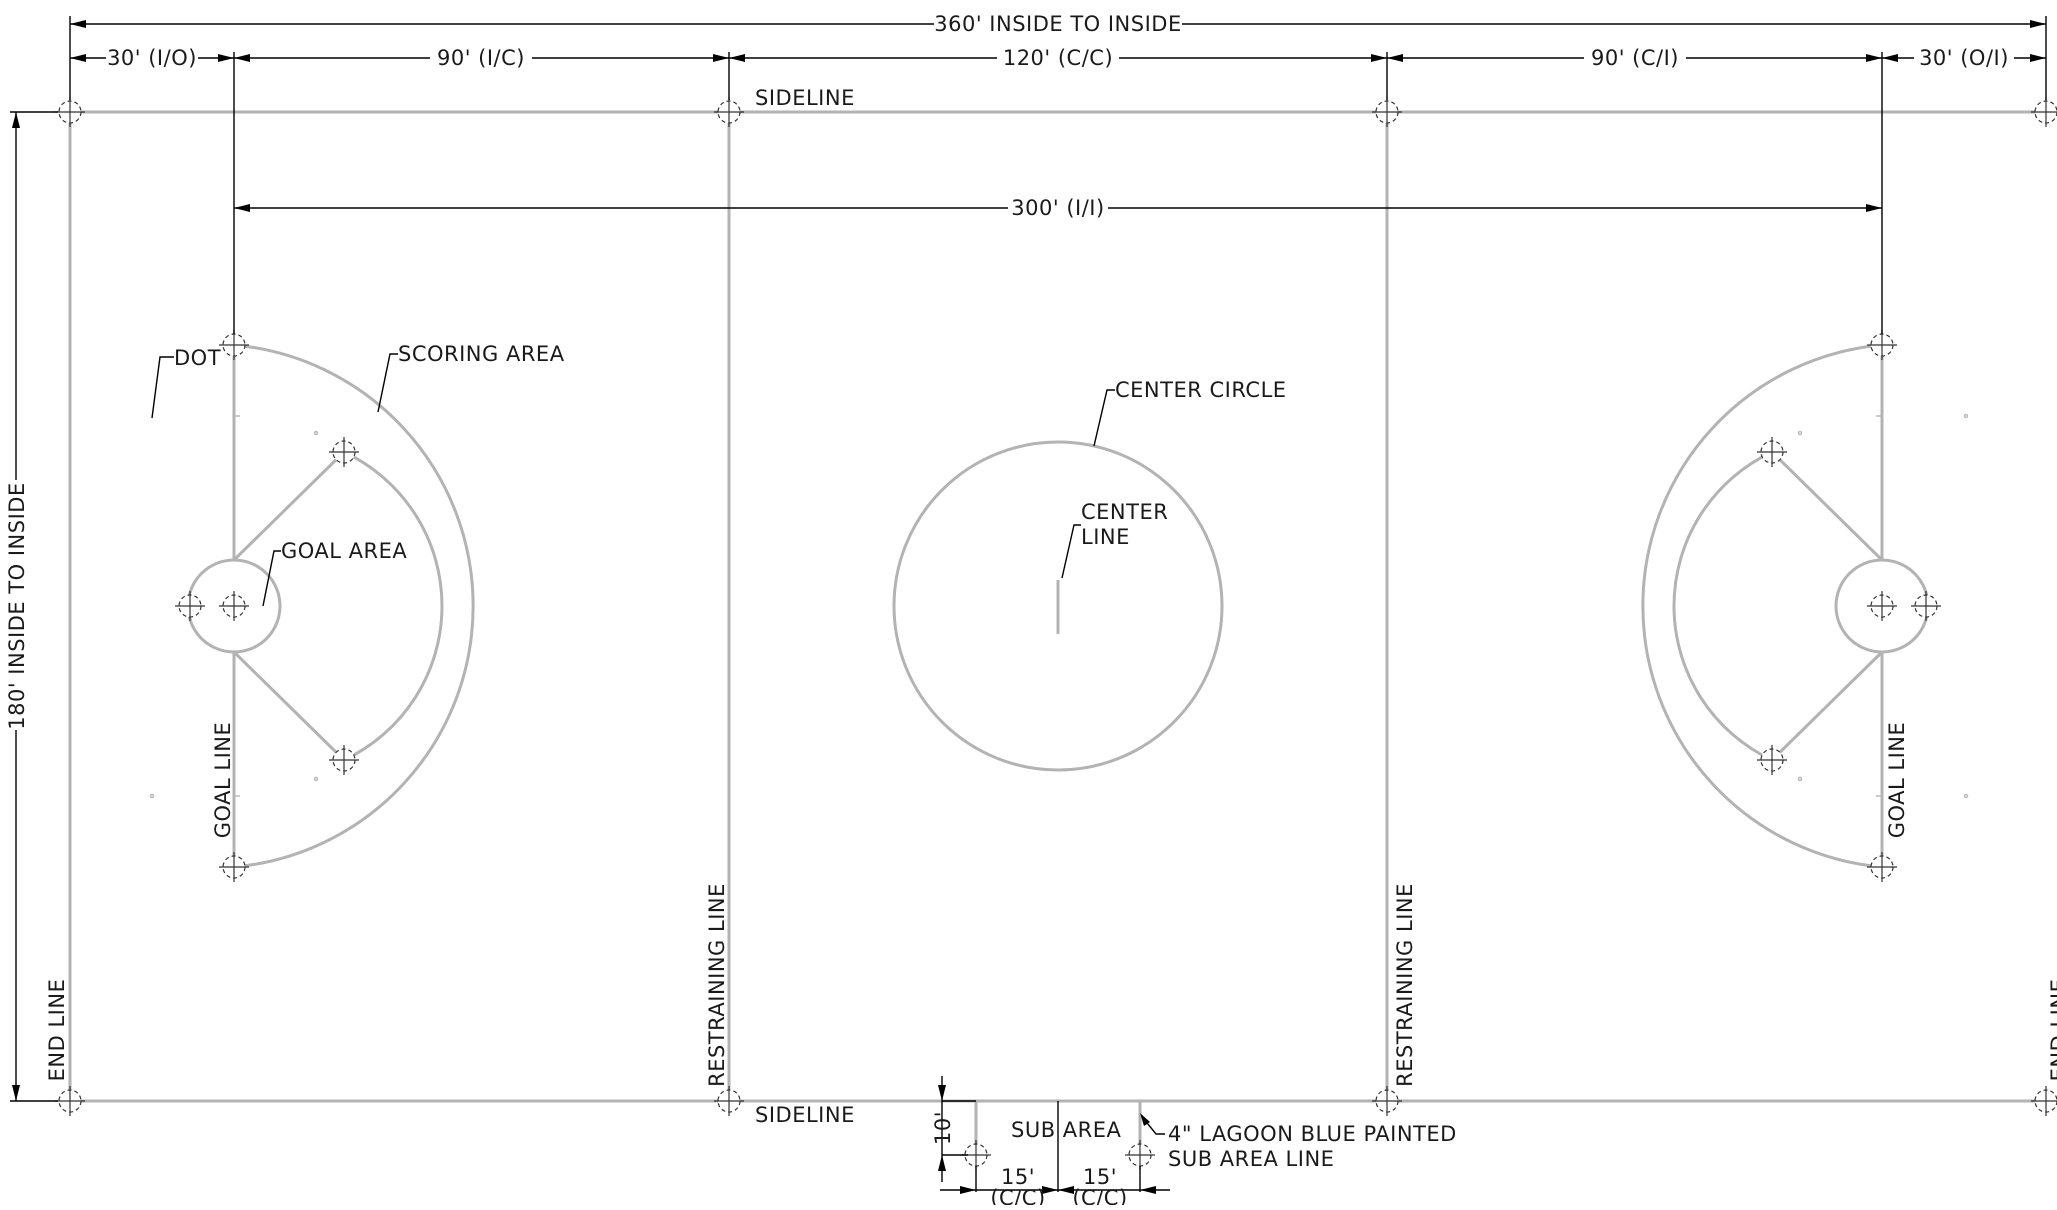  I want to click on dim-goal-to-end-right: 30' (O/I), so click(1964, 58).